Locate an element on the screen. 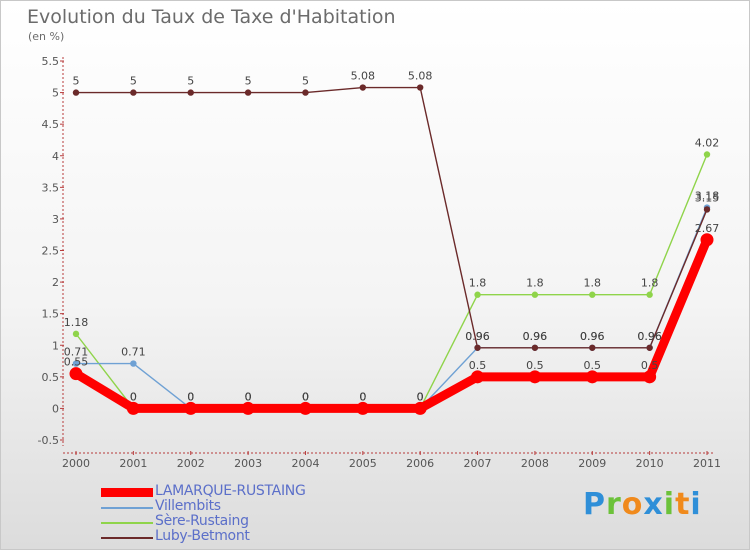 This screenshot has width=750, height=550. x-tick-label: 2010 is located at coordinates (650, 463).